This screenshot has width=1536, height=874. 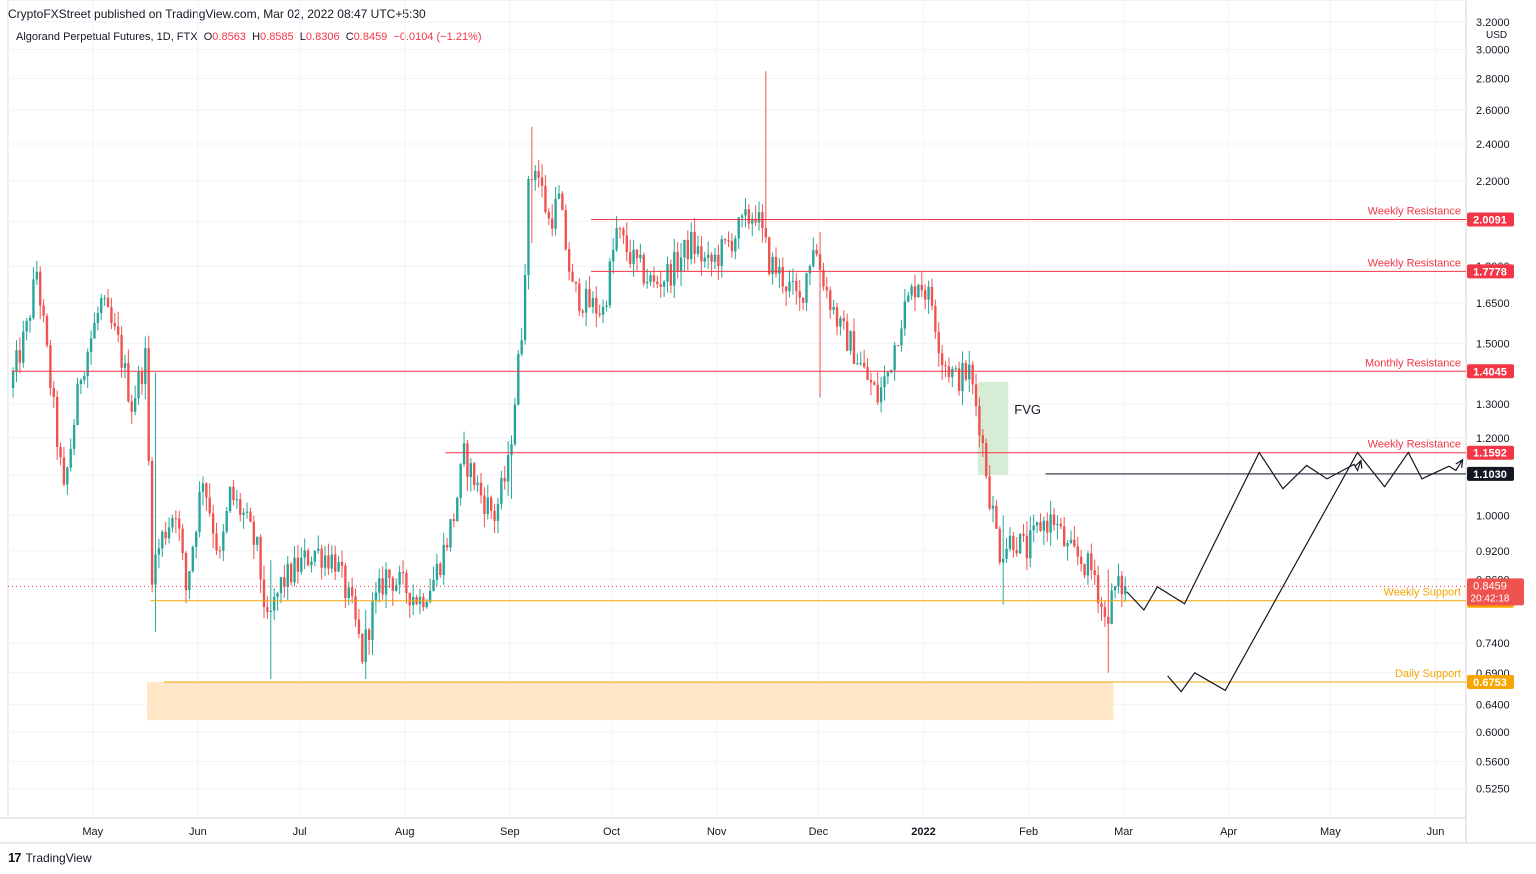 What do you see at coordinates (50, 857) in the screenshot?
I see `tradingview-logo: 17 TradingView` at bounding box center [50, 857].